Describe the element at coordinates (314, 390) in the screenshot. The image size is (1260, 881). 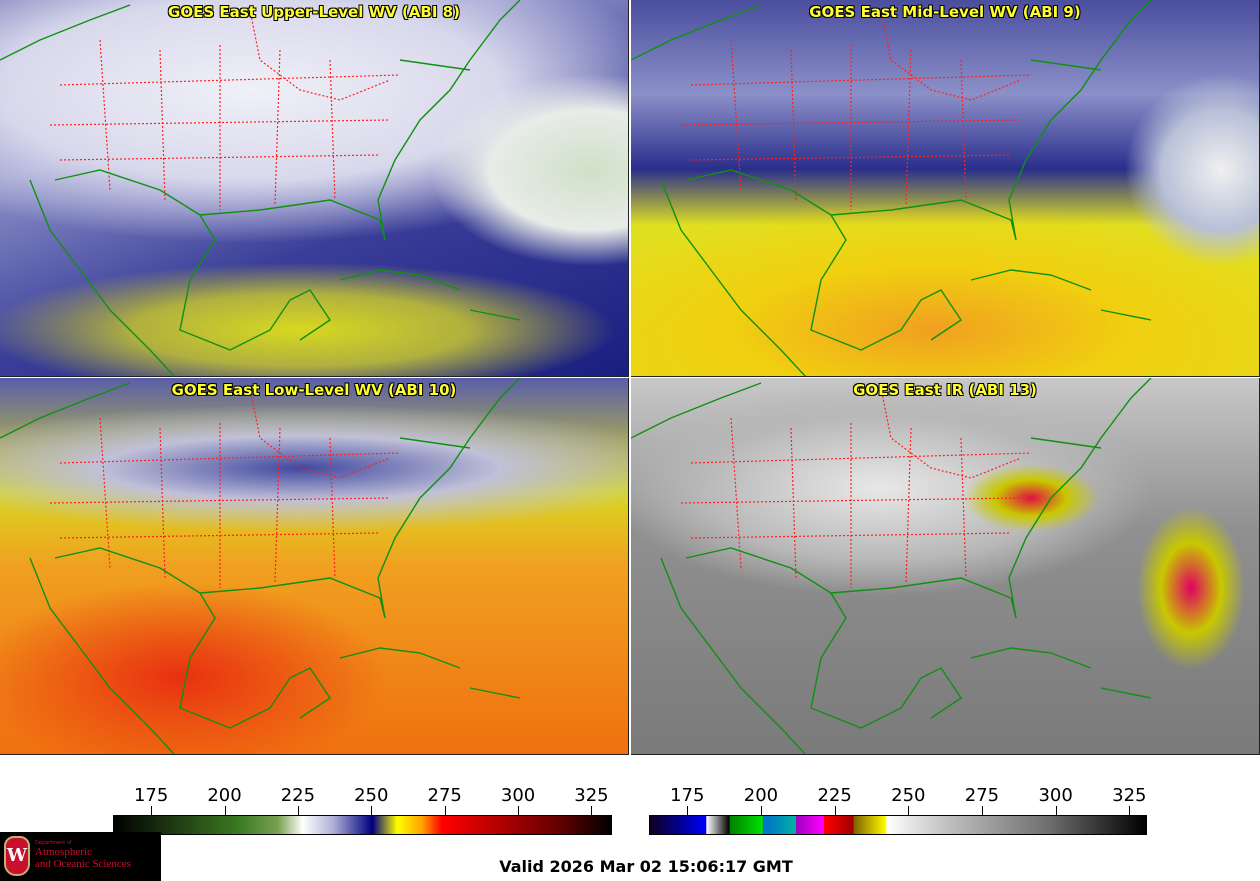
I see `panel-title: GOES East Low-Level WV (ABI 10)` at that location.